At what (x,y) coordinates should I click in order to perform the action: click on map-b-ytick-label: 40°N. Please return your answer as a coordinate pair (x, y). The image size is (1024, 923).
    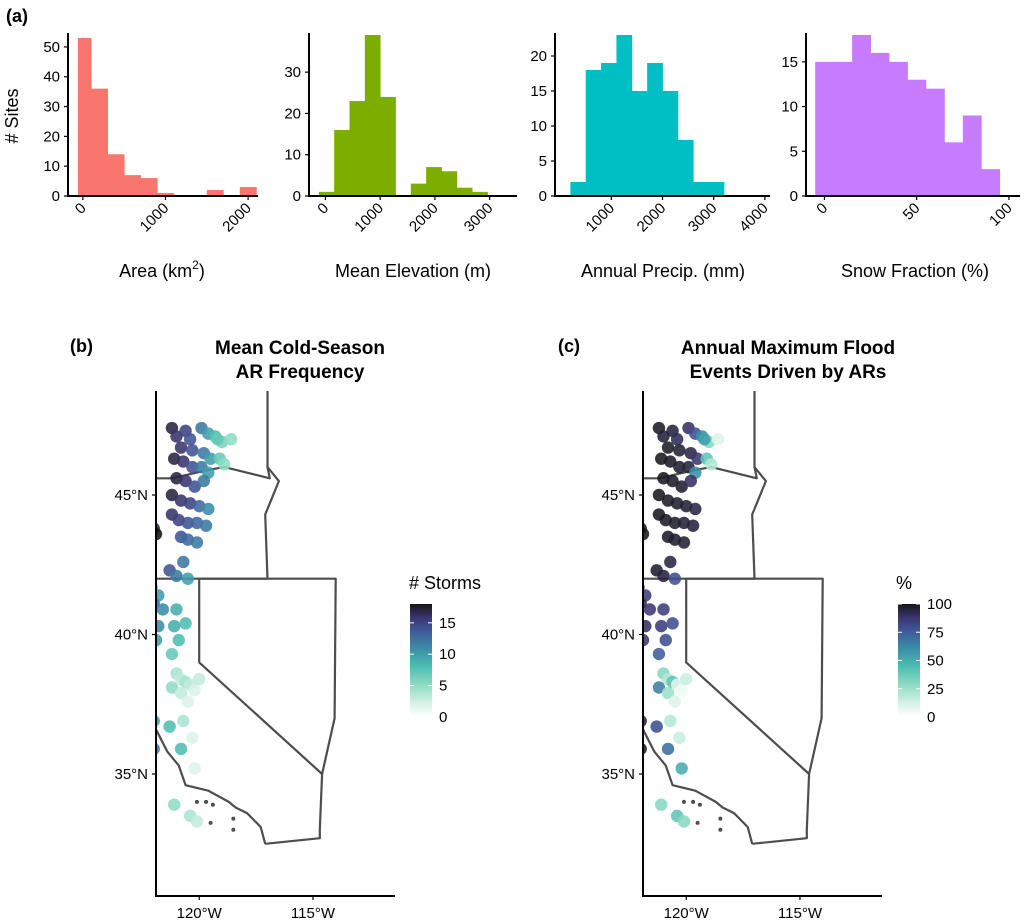
    Looking at the image, I should click on (131, 635).